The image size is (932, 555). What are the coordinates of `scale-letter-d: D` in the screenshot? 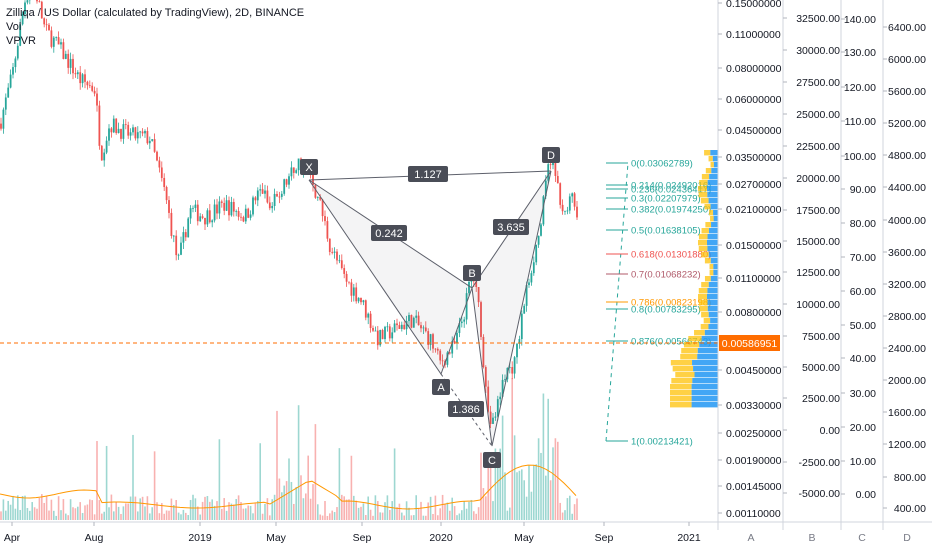 It's located at (907, 538).